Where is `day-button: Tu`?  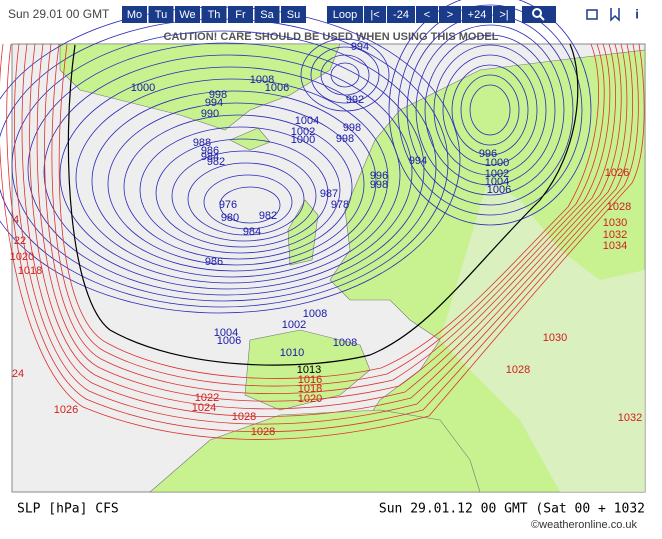
day-button: Tu is located at coordinates (161, 14).